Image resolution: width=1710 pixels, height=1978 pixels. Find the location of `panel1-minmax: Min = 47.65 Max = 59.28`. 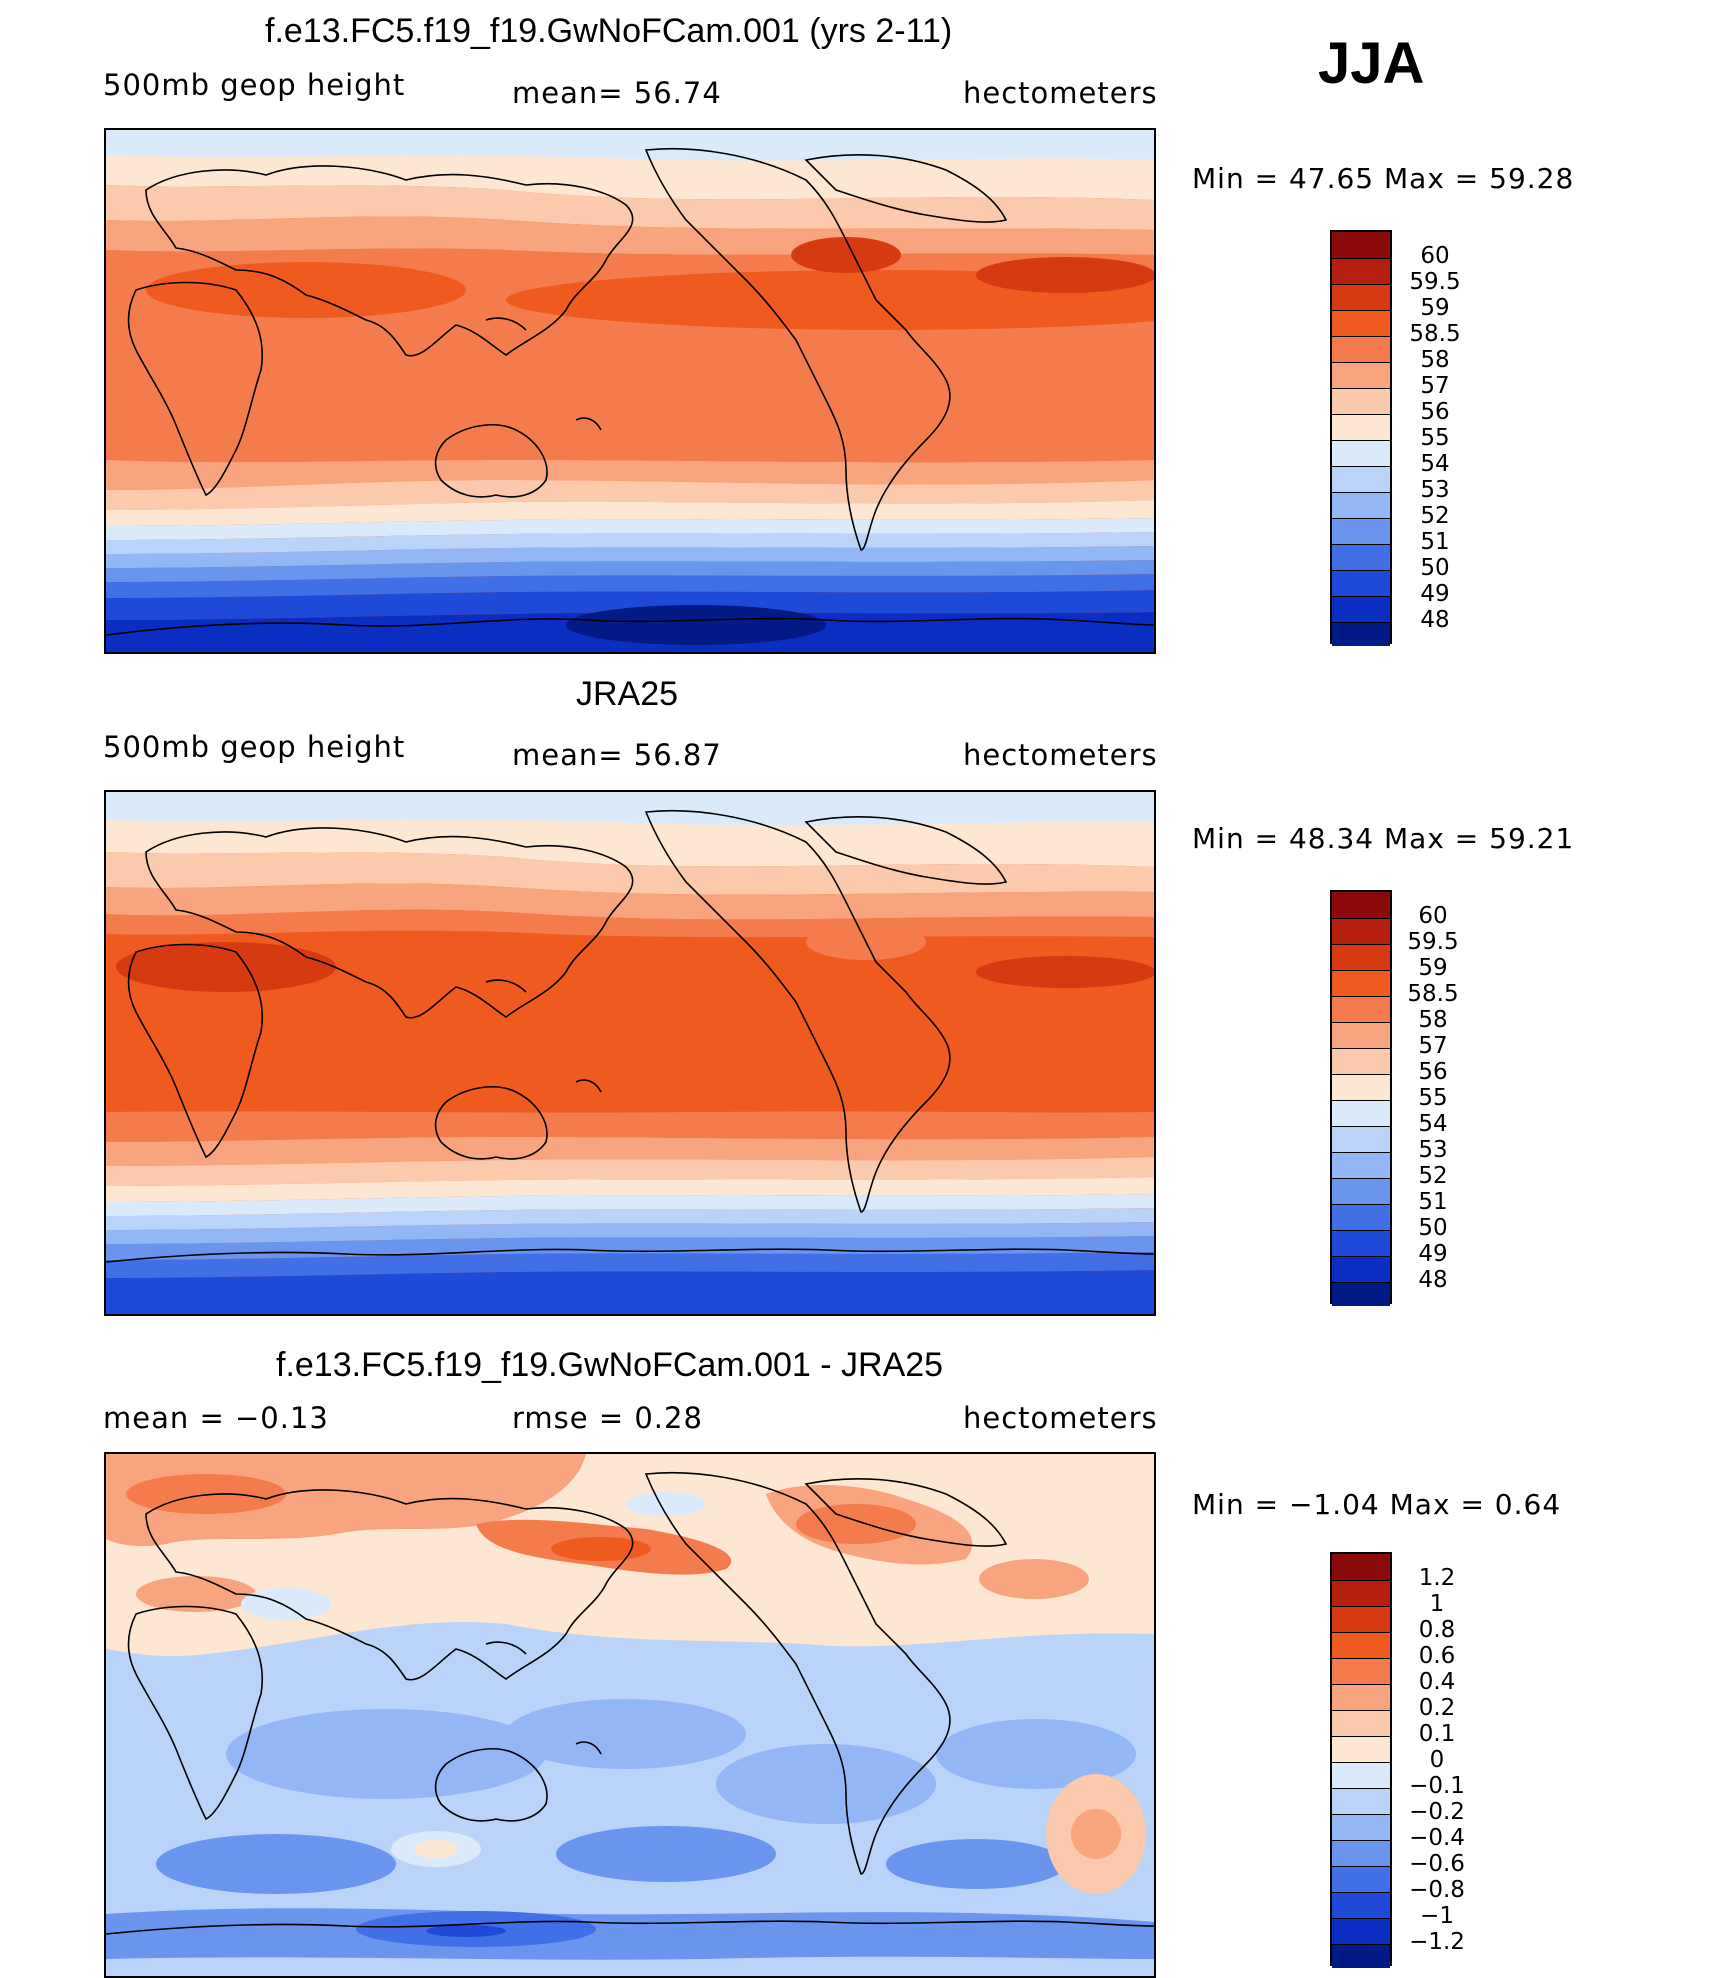

panel1-minmax: Min = 47.65 Max = 59.28 is located at coordinates (1383, 178).